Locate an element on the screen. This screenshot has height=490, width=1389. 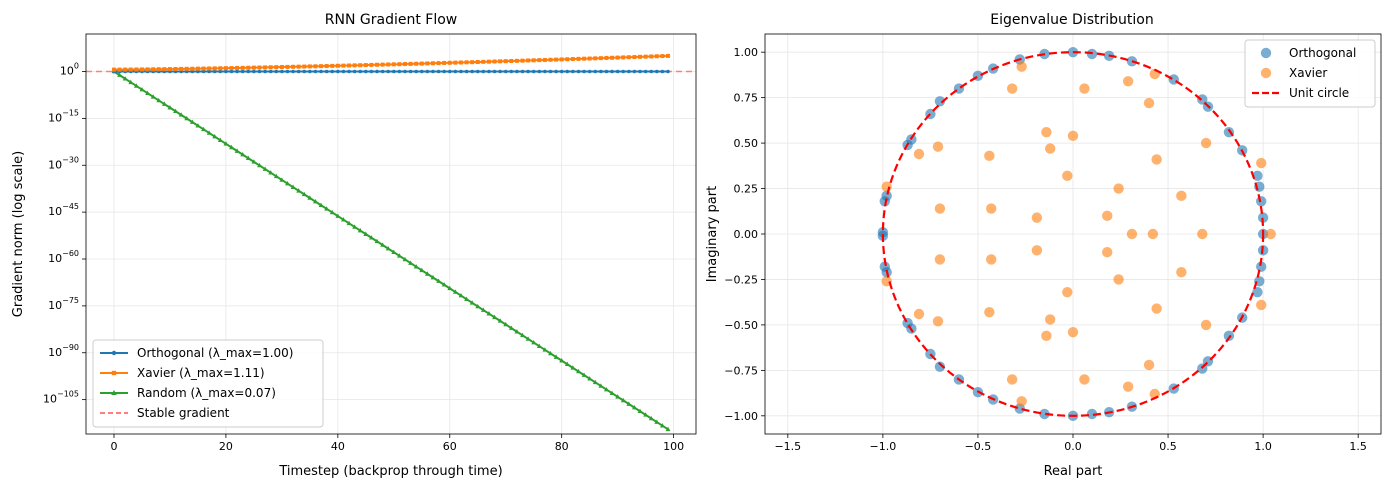
x-tick-label: 1.5 is located at coordinates (1358, 446).